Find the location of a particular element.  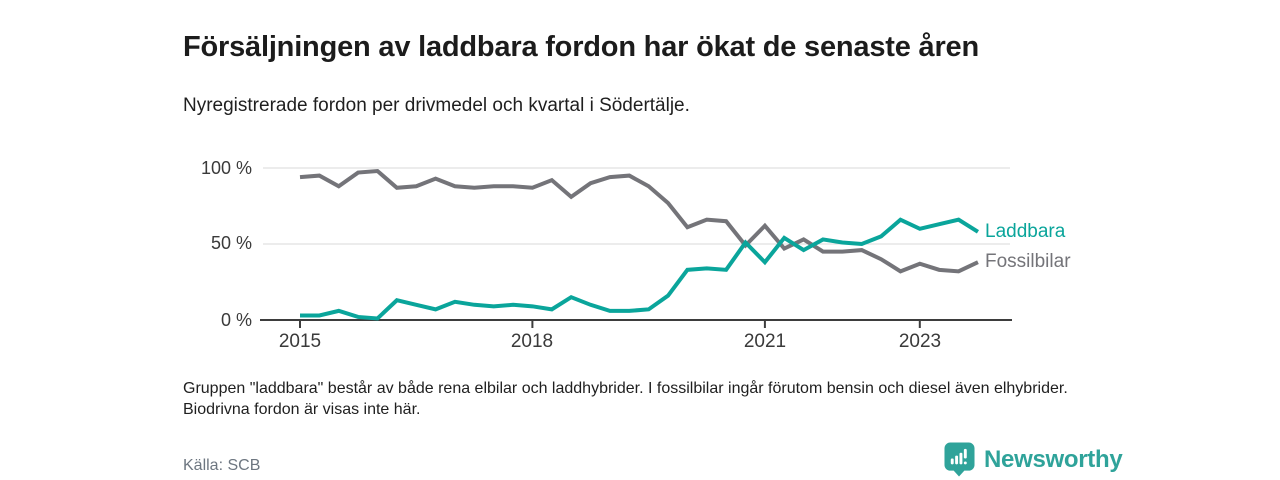

y-axis-label-50: 50 % is located at coordinates (231, 243).